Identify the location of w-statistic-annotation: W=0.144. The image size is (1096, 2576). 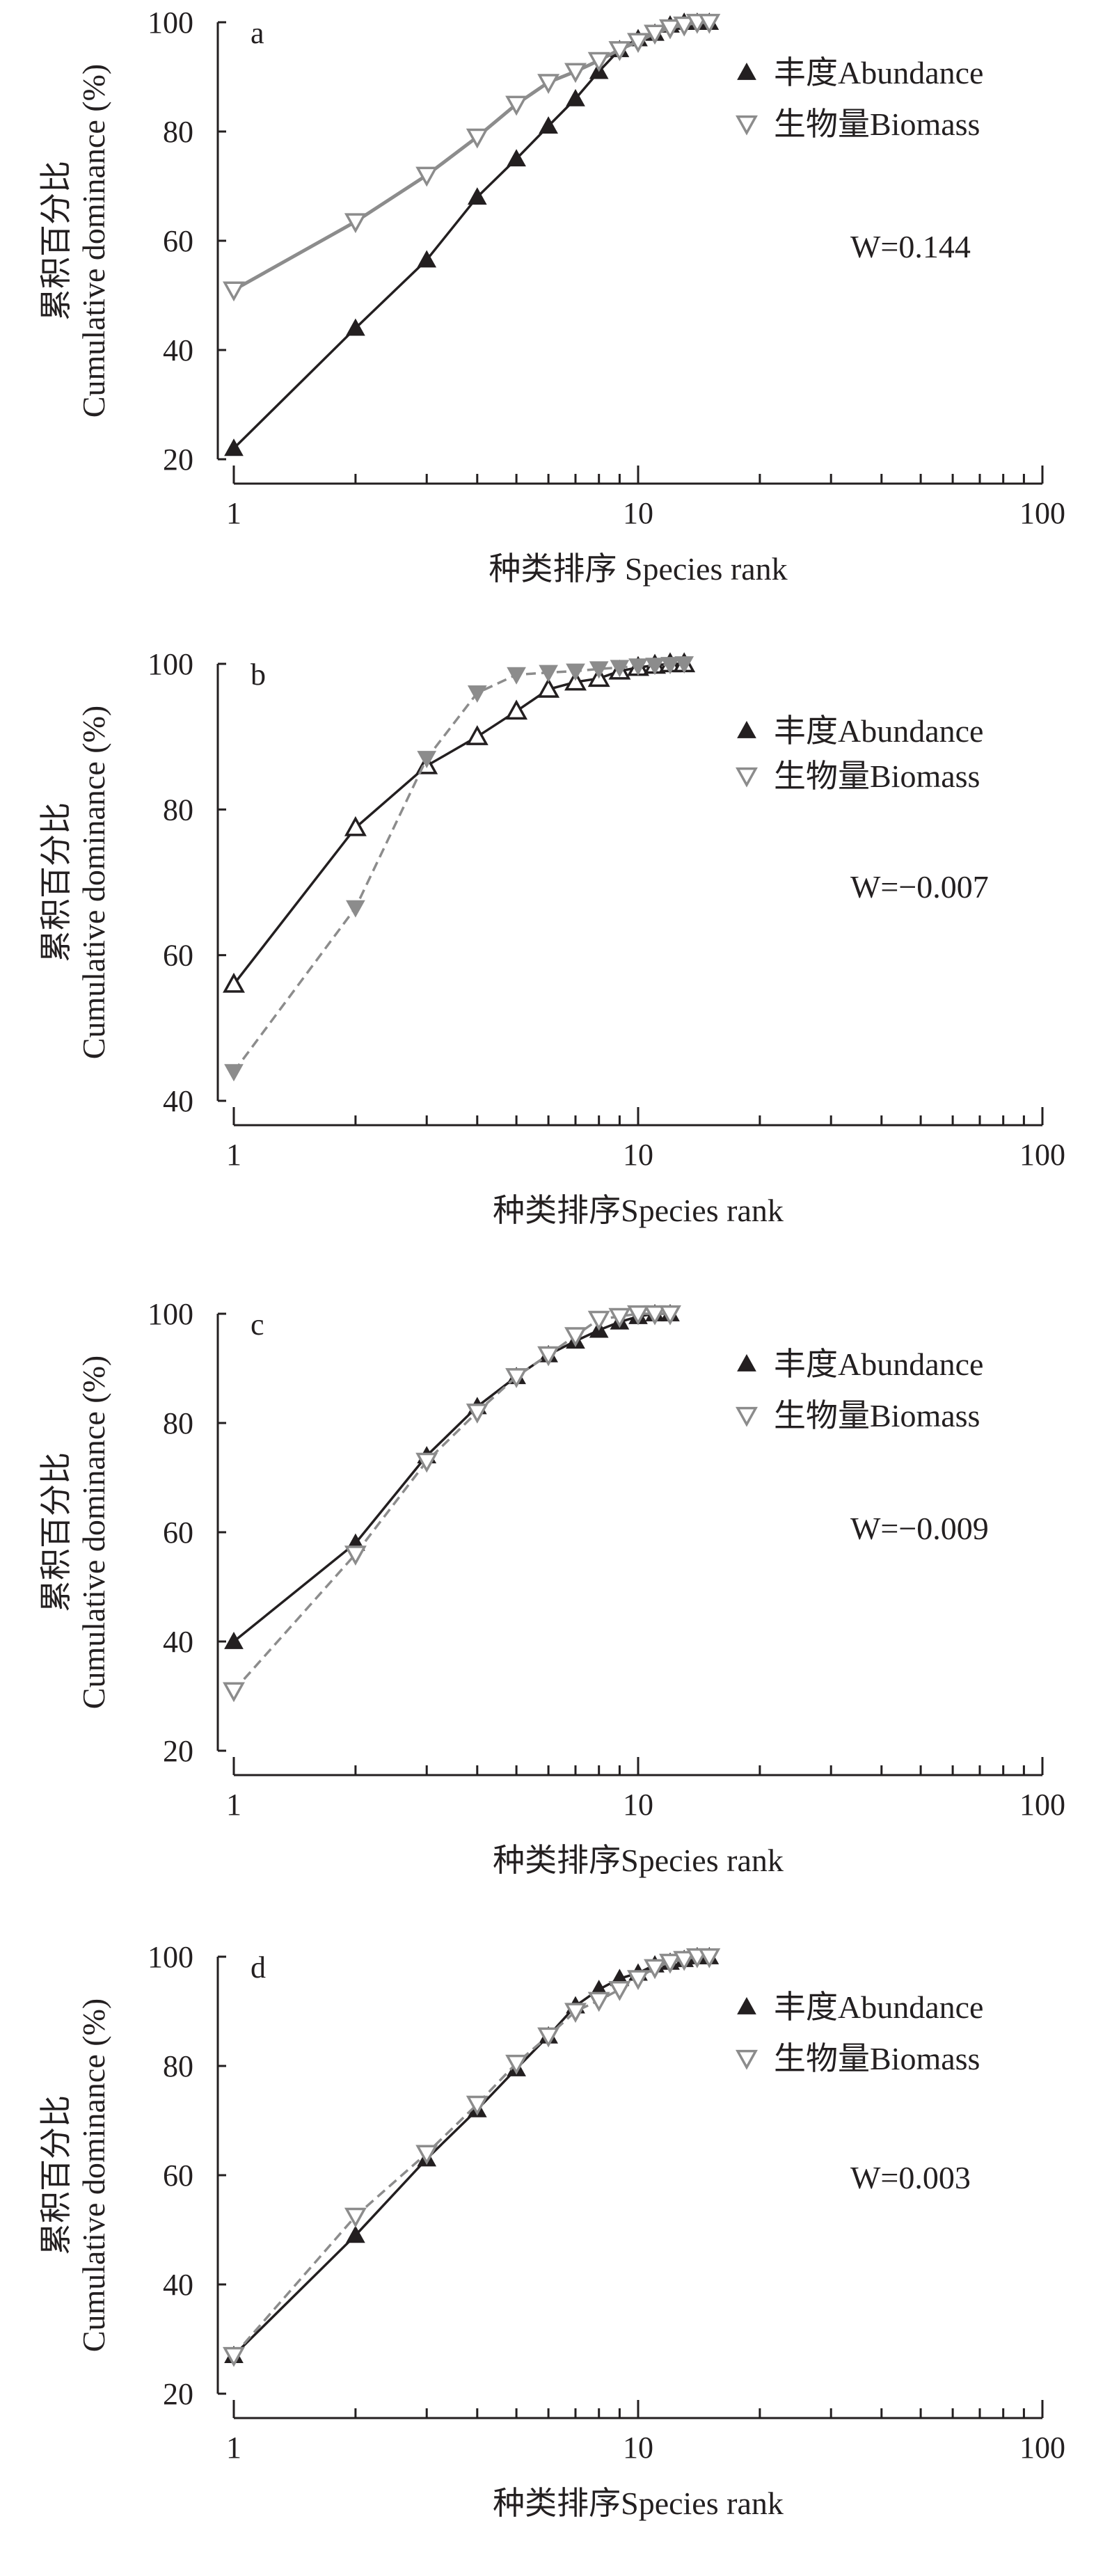
(911, 246).